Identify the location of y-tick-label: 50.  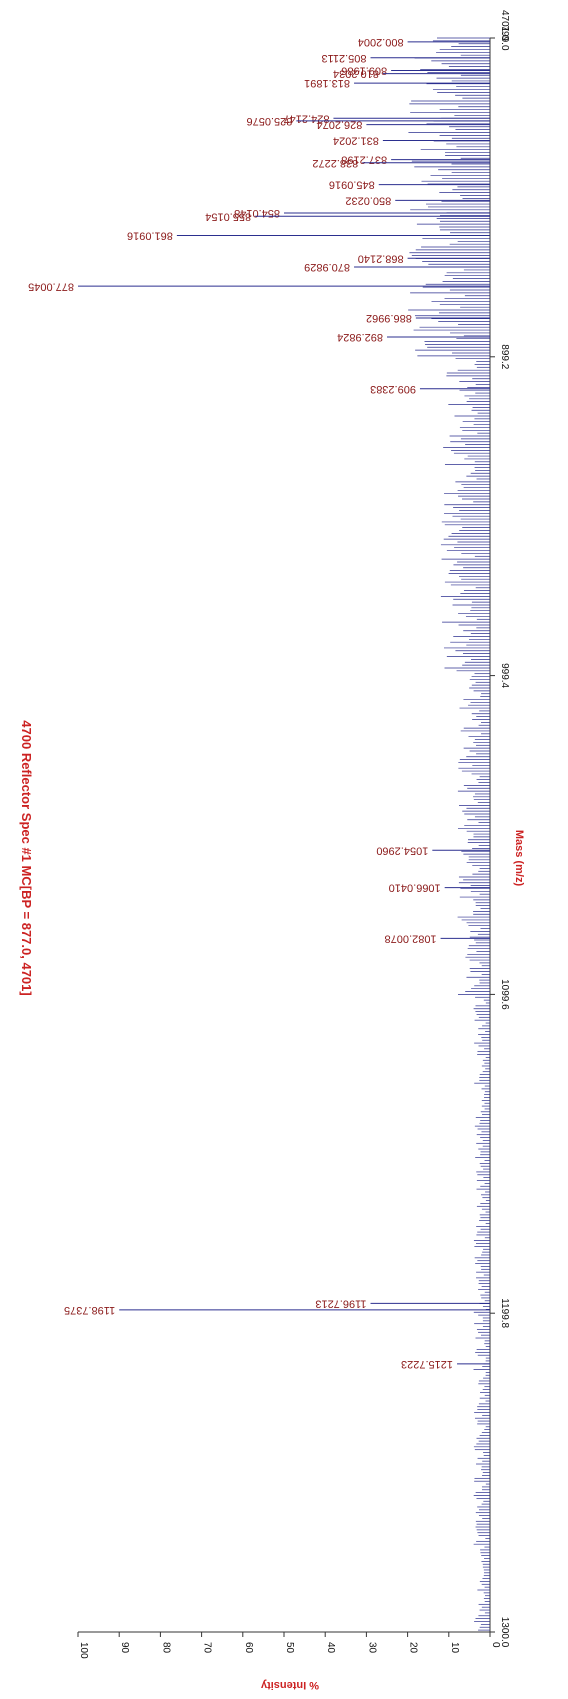
(289, 1648).